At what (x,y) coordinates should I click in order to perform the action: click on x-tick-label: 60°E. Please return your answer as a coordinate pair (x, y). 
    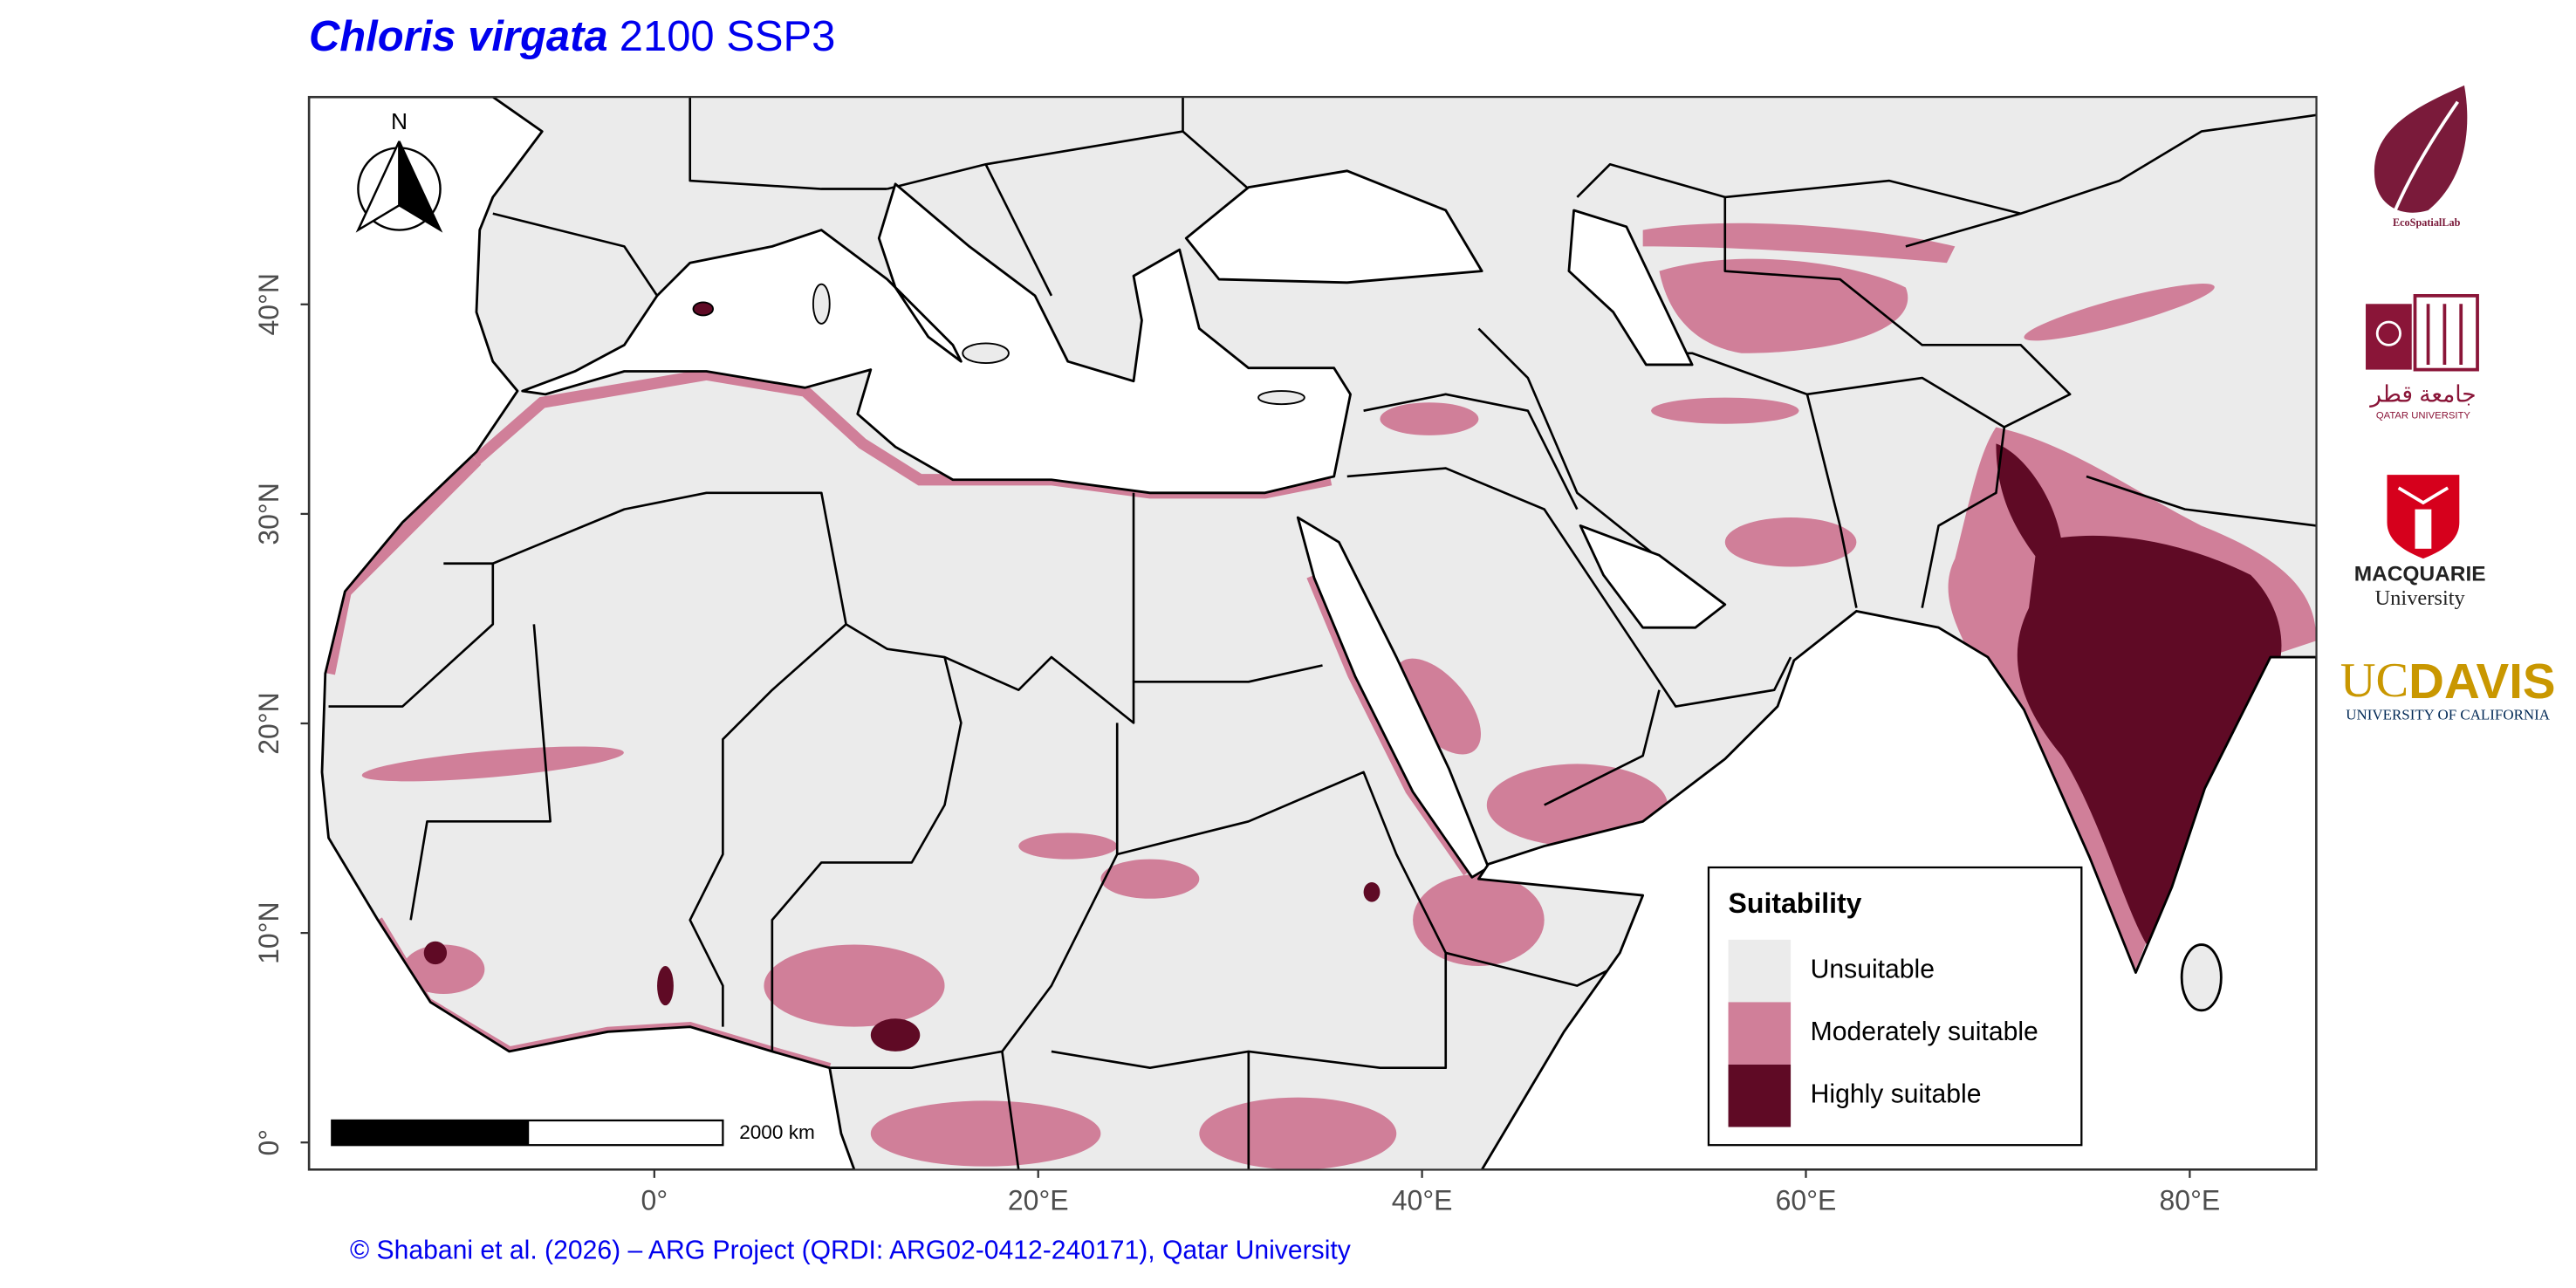
    Looking at the image, I should click on (1807, 1200).